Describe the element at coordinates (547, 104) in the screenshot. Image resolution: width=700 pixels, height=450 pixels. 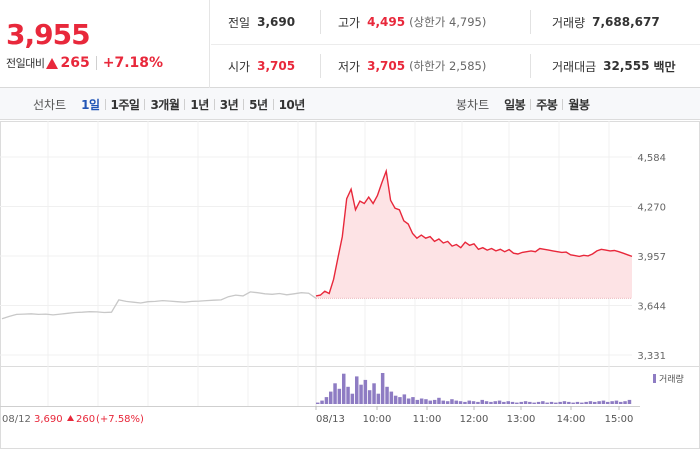
I see `tab-weekly: 주봉` at that location.